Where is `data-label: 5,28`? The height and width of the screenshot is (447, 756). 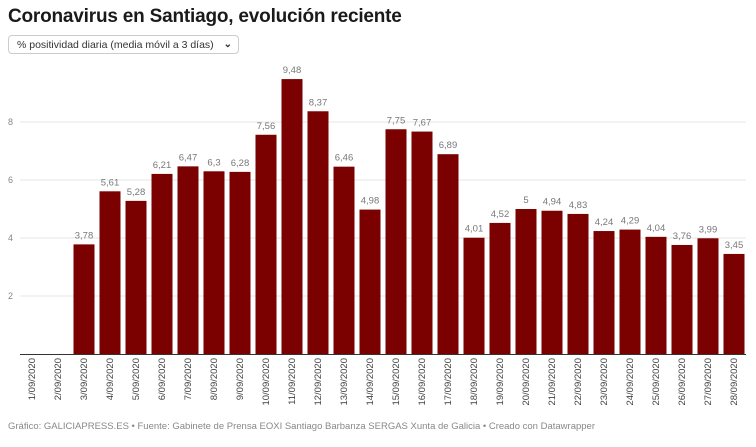
data-label: 5,28 is located at coordinates (136, 192).